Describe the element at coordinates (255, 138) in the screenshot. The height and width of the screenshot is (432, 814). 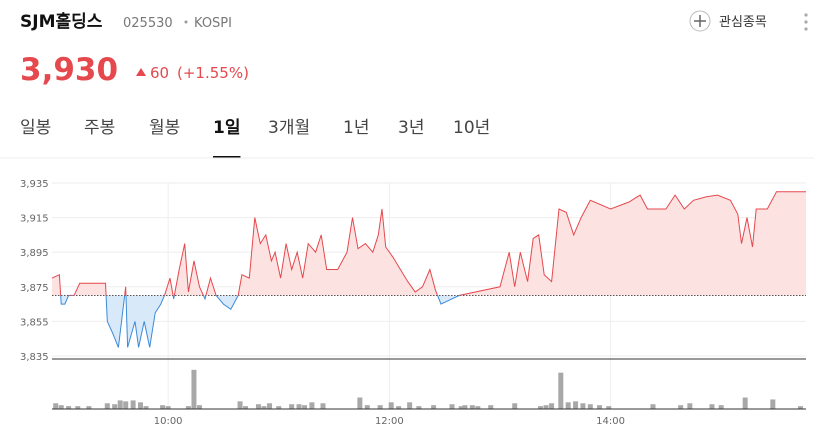
I see `tabs: 일봉 주봉 월봉 1일 3개월 1년 3년 10년` at that location.